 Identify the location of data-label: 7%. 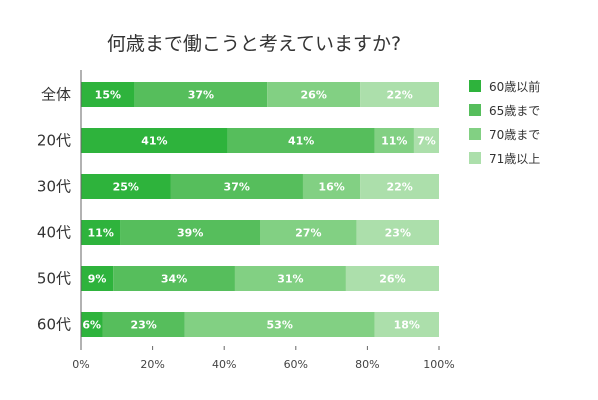
(426, 141).